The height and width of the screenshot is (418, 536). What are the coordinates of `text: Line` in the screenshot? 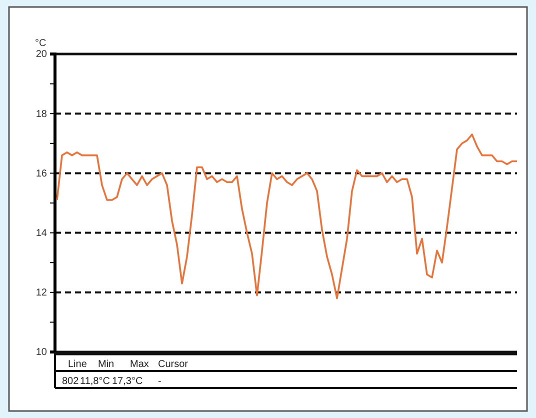 It's located at (78, 364).